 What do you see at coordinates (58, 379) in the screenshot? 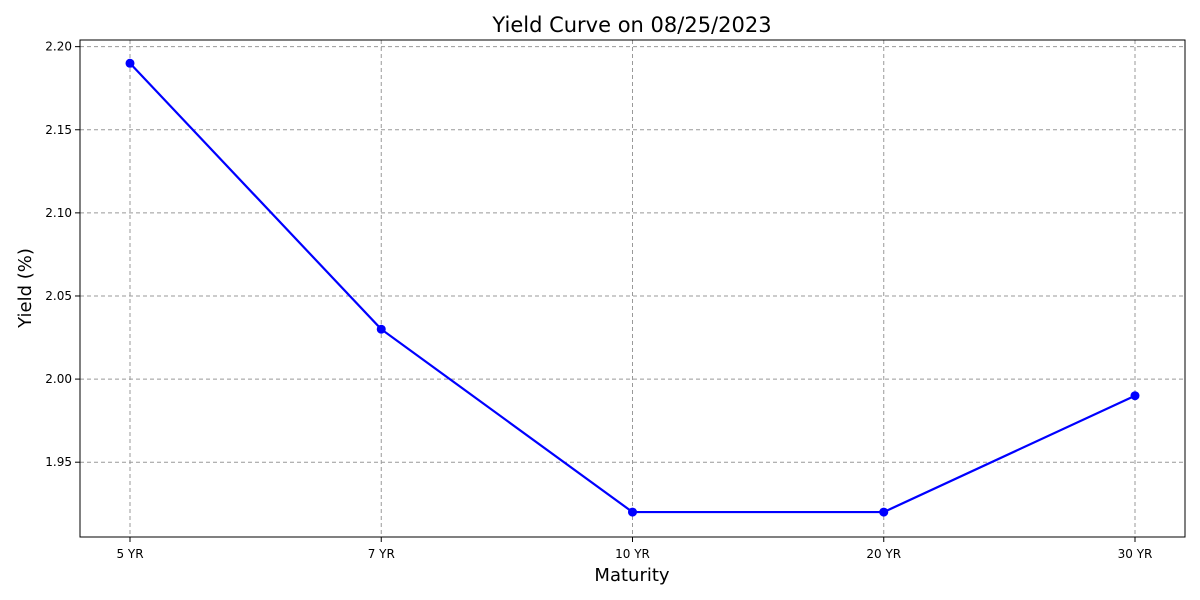
I see `y-tick-label: 2.00` at bounding box center [58, 379].